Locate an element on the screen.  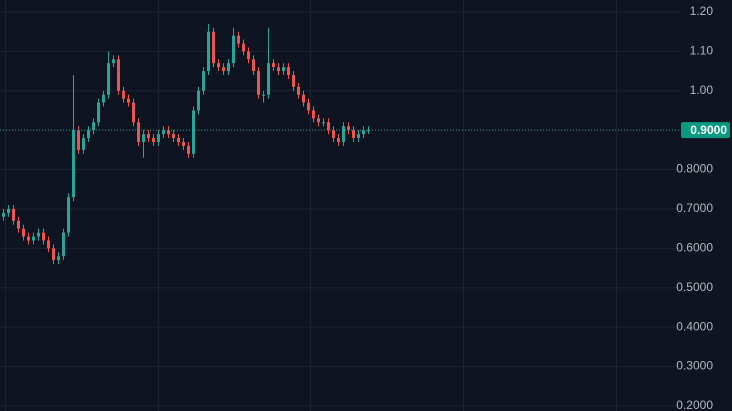
last-price-label: 0.9000 is located at coordinates (708, 130).